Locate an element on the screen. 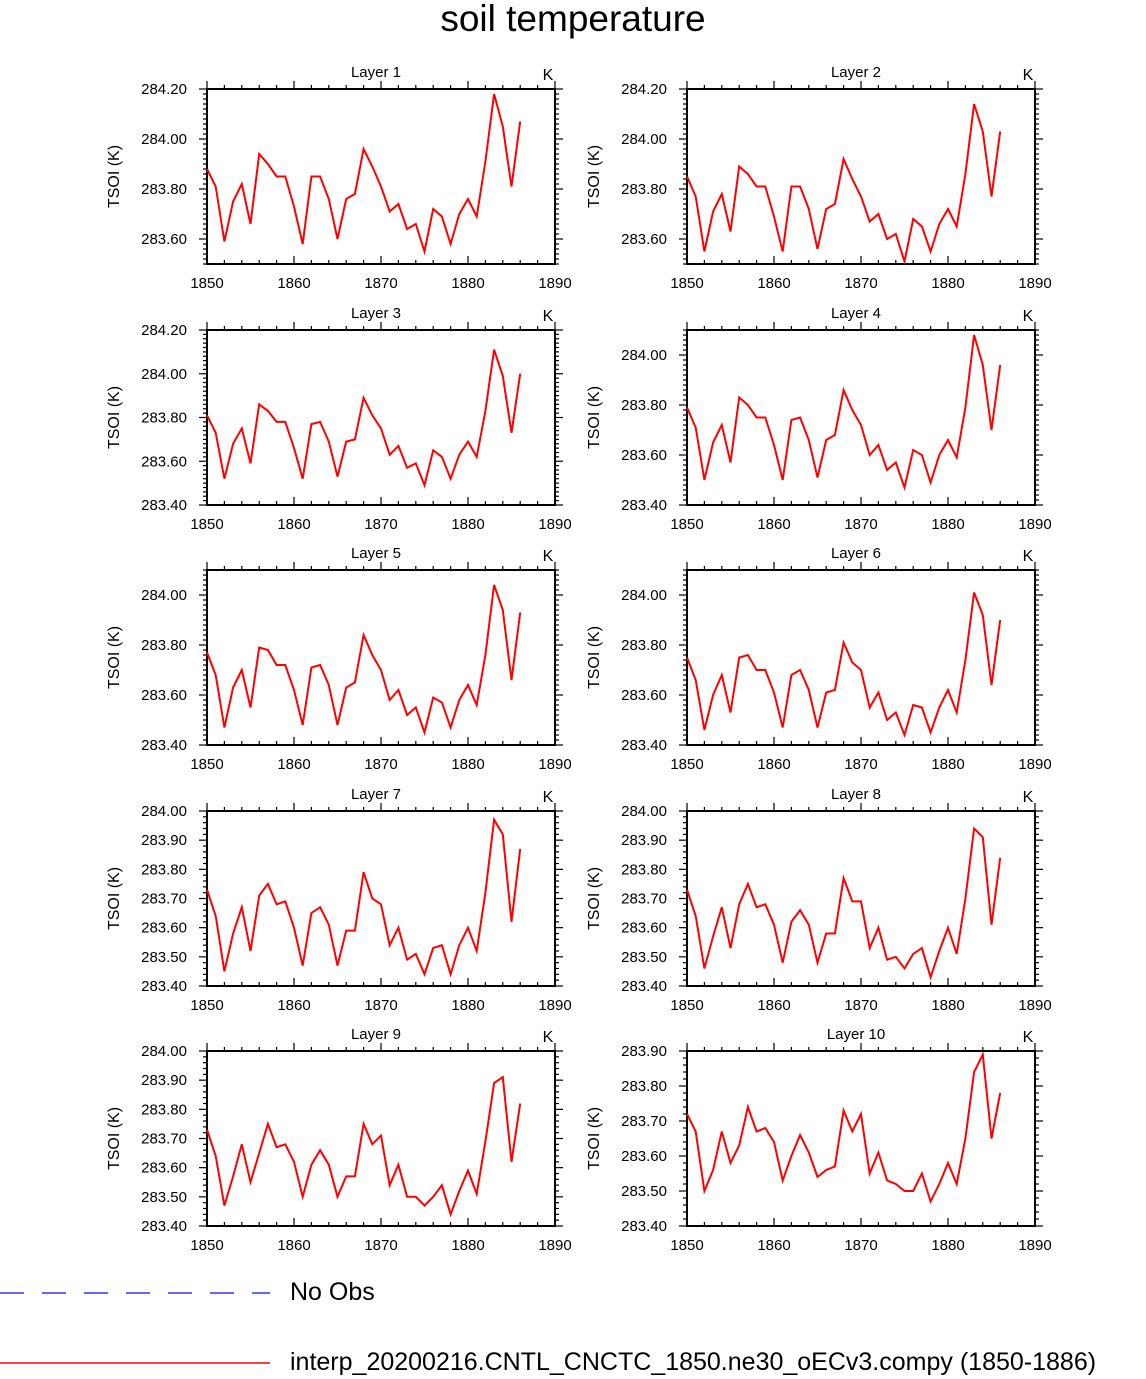 This screenshot has width=1146, height=1379. legend-label-no-obs: No Obs is located at coordinates (332, 1292).